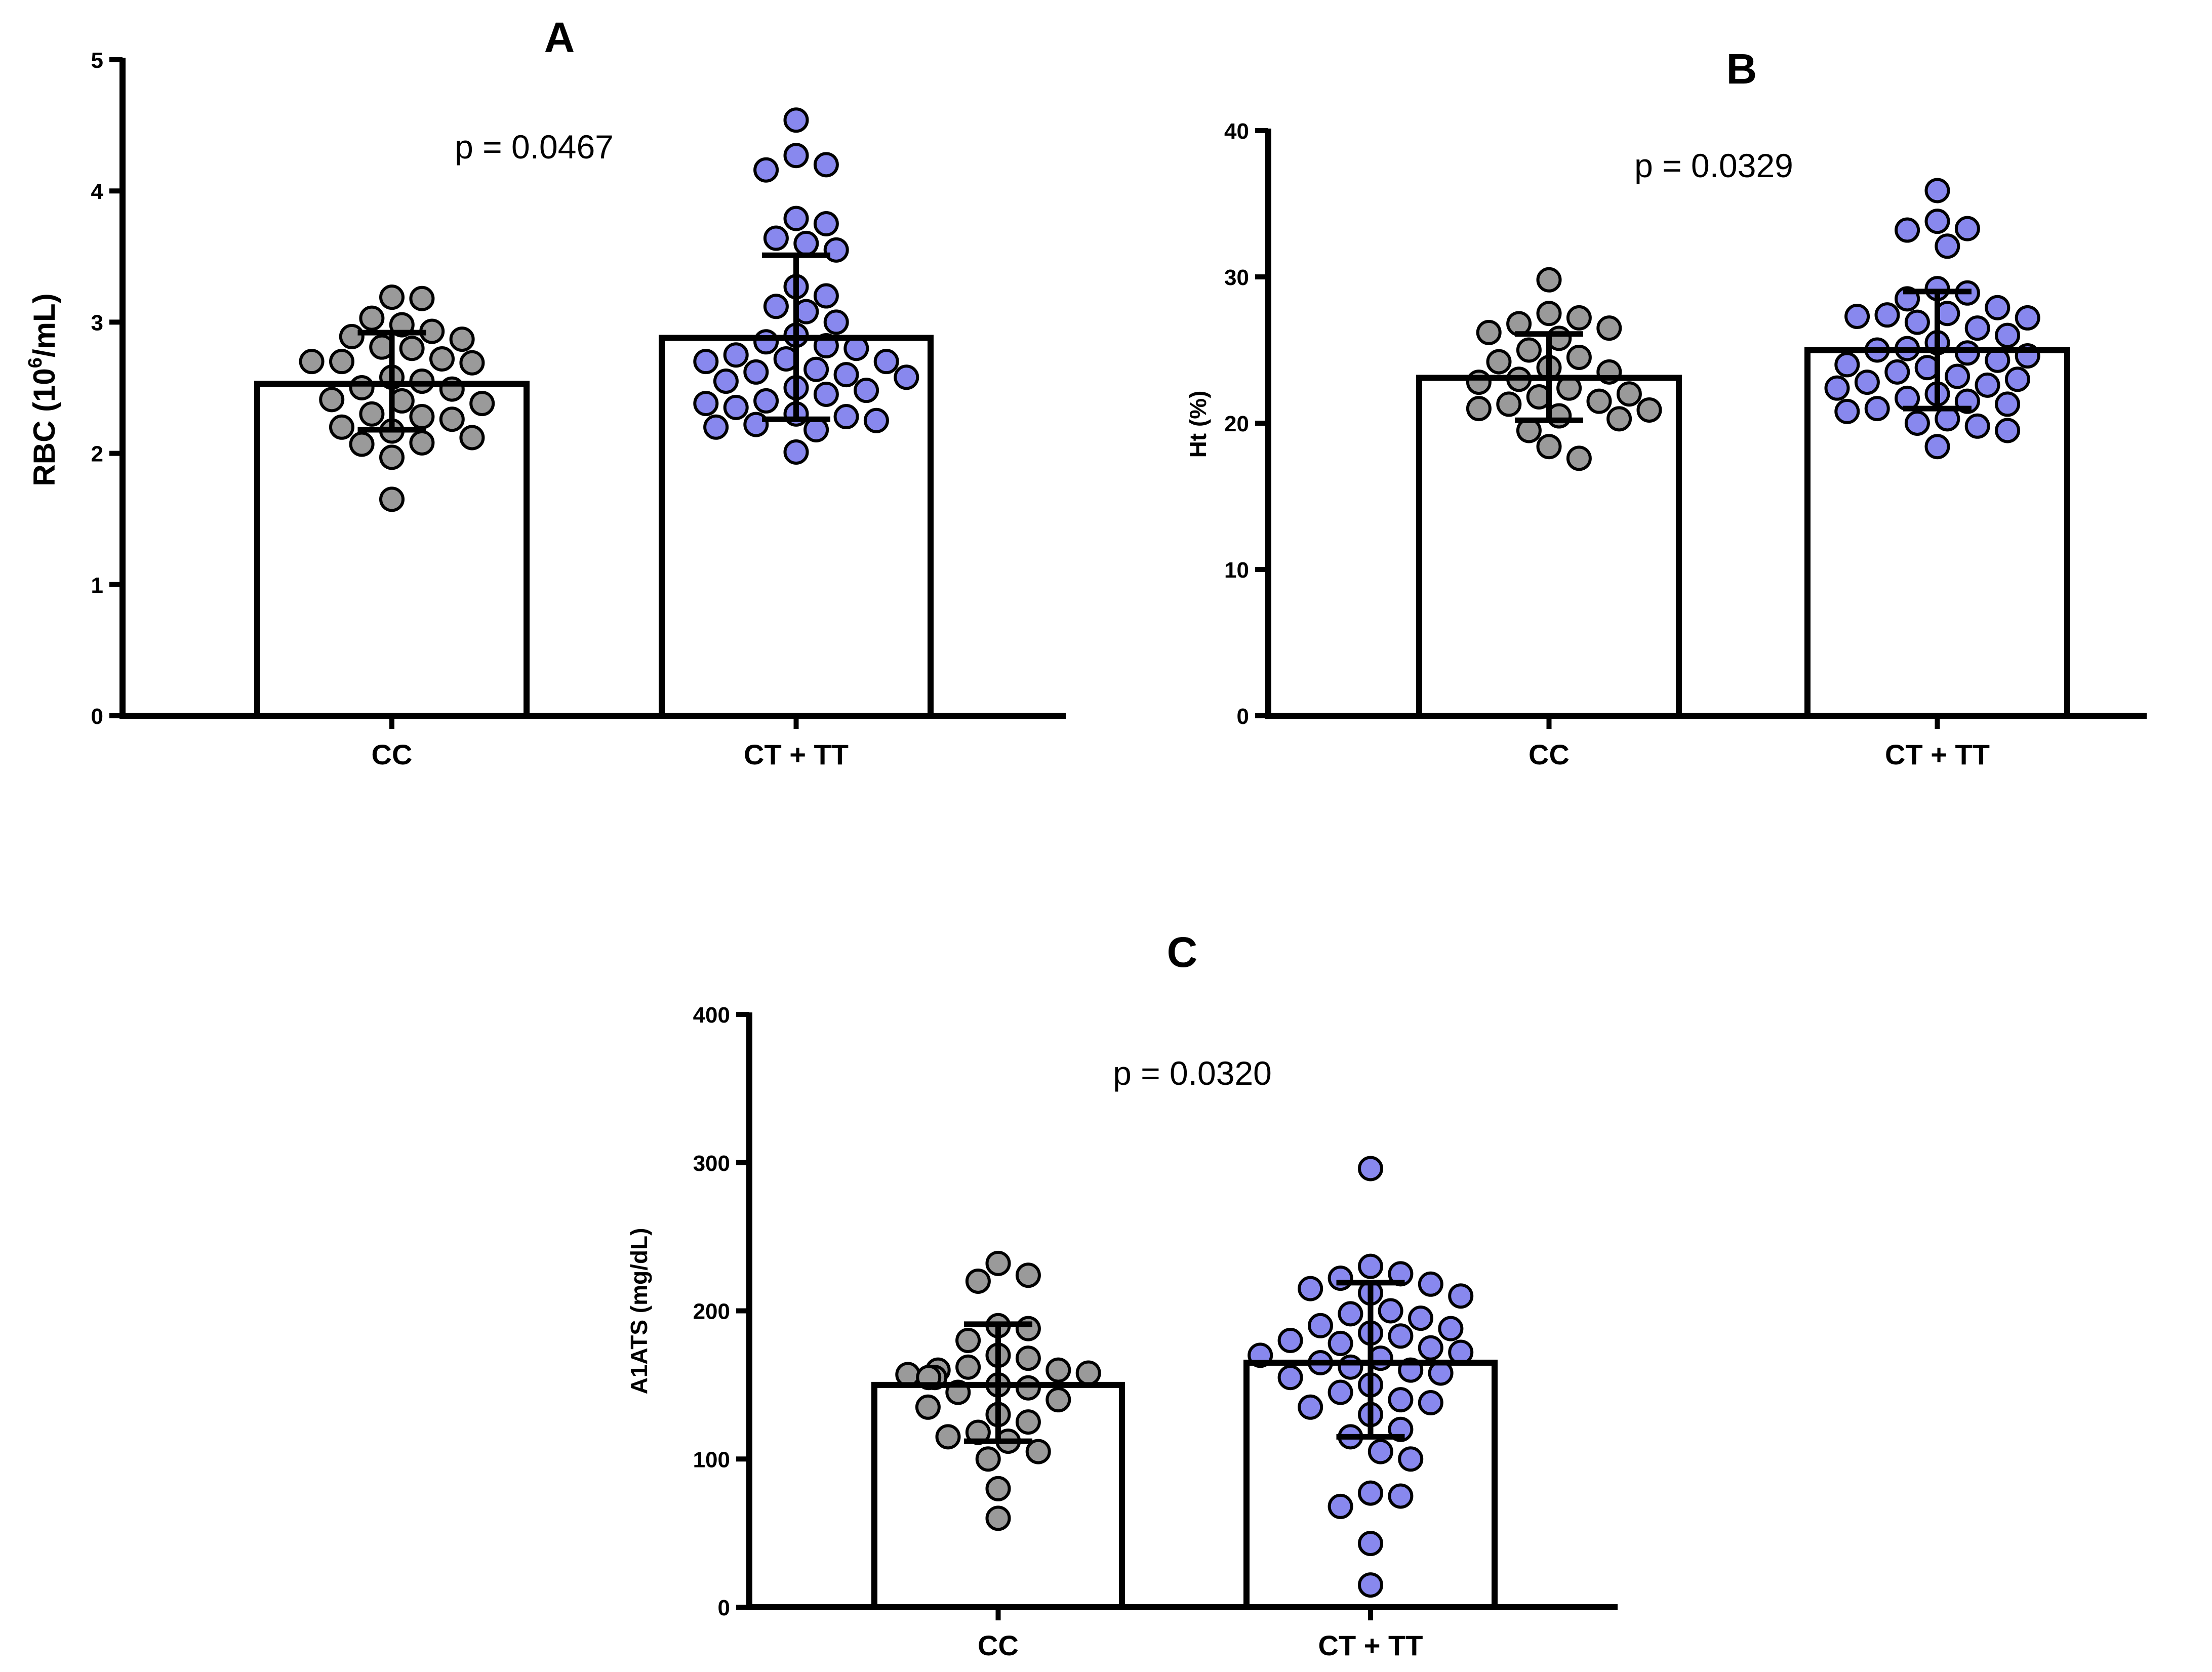 The width and height of the screenshot is (2212, 1672). Describe the element at coordinates (639, 1311) in the screenshot. I see `y-axis-label: A1ATS (mg/dL)` at that location.